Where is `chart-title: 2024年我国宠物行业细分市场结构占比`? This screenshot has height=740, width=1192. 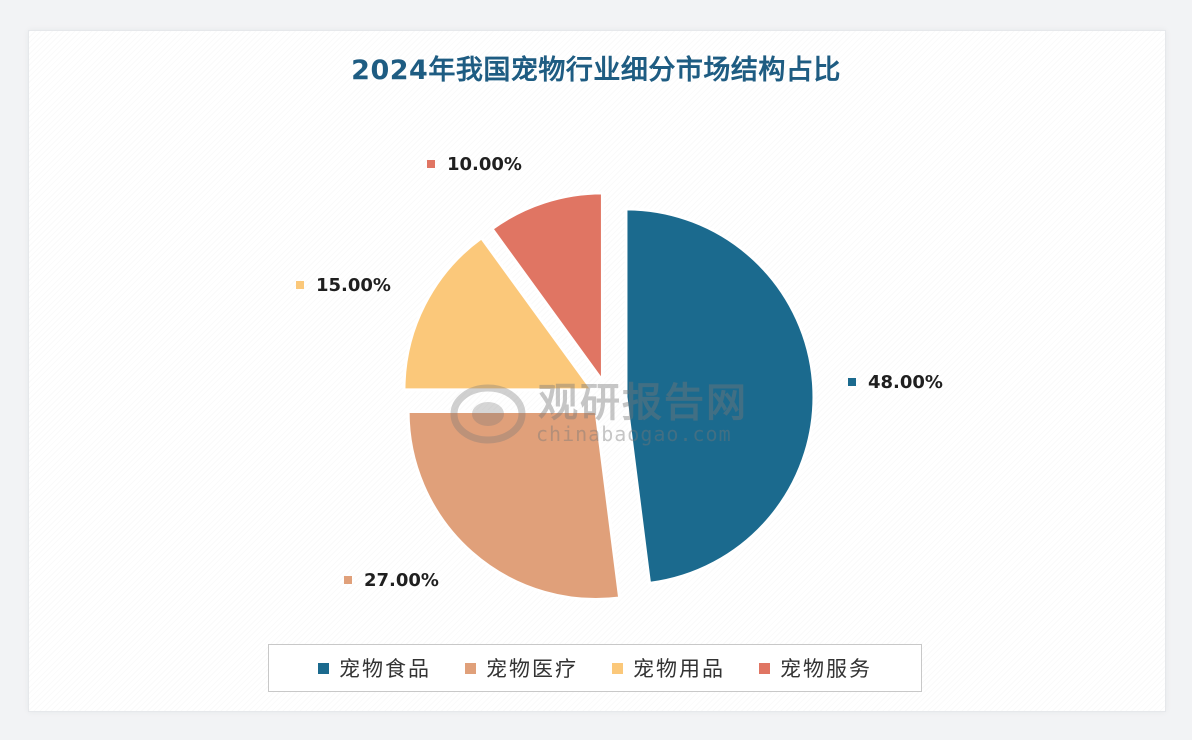 chart-title: 2024年我国宠物行业细分市场结构占比 is located at coordinates (596, 70).